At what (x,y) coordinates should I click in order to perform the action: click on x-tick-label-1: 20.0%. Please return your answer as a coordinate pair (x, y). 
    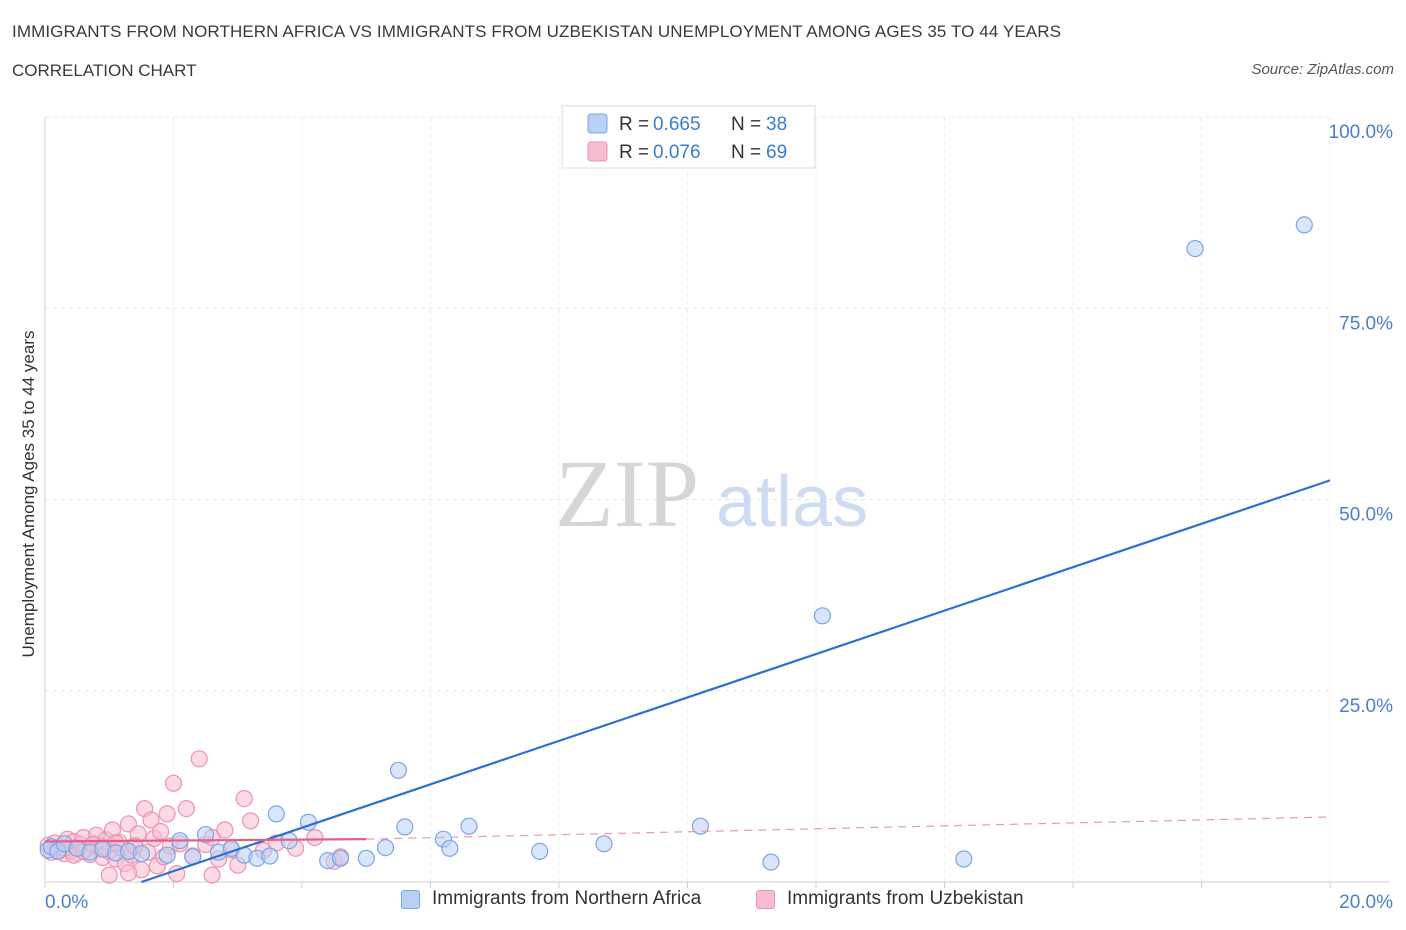
    Looking at the image, I should click on (1366, 902).